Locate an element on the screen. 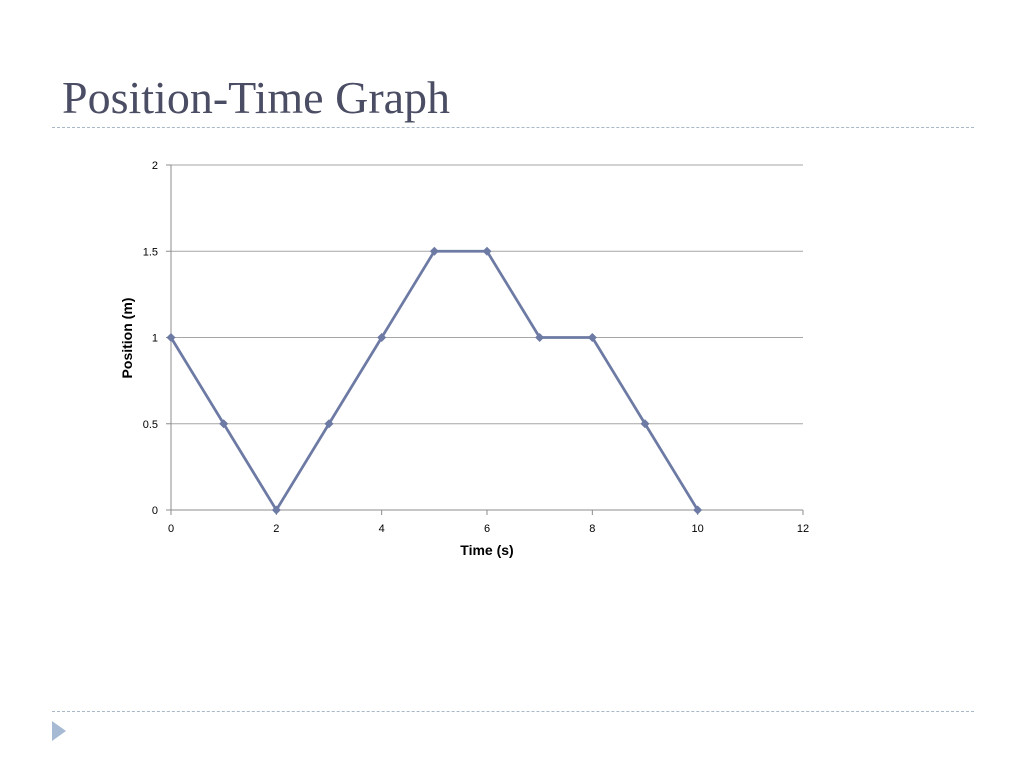 The width and height of the screenshot is (1024, 768). x-tick-label: 0 is located at coordinates (171, 529).